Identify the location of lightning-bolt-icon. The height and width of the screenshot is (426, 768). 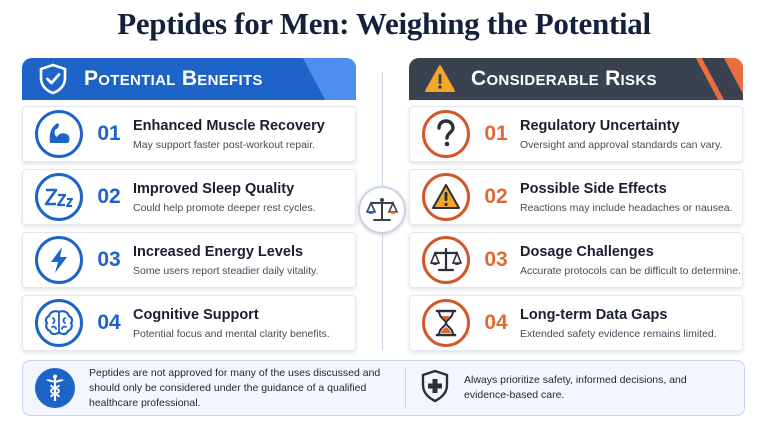
(59, 260).